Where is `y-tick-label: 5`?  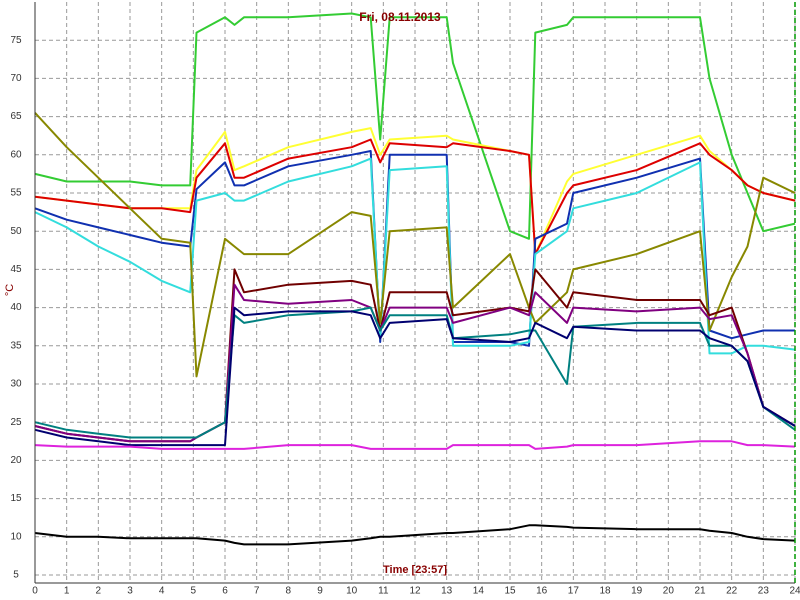 y-tick-label: 5 is located at coordinates (16, 575).